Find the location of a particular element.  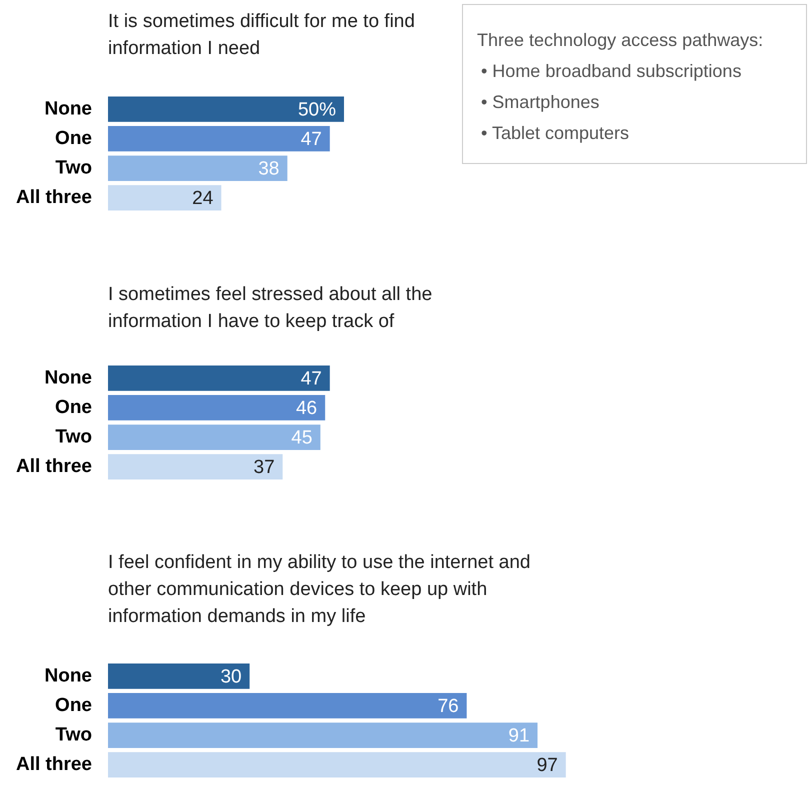

data-label: 38 is located at coordinates (269, 169).